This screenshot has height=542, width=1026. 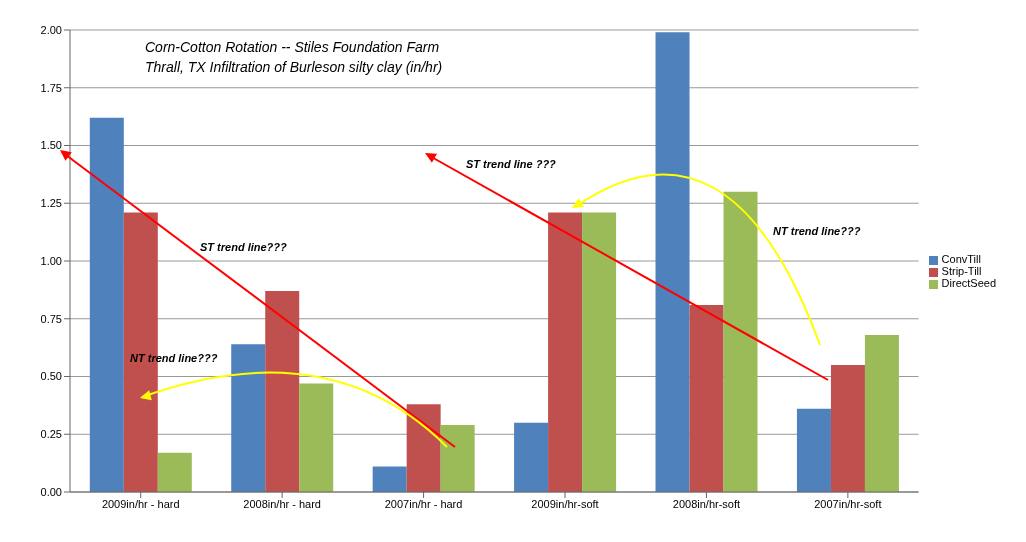 What do you see at coordinates (140, 503) in the screenshot?
I see `x-tick-label: 2009in/hr - hard` at bounding box center [140, 503].